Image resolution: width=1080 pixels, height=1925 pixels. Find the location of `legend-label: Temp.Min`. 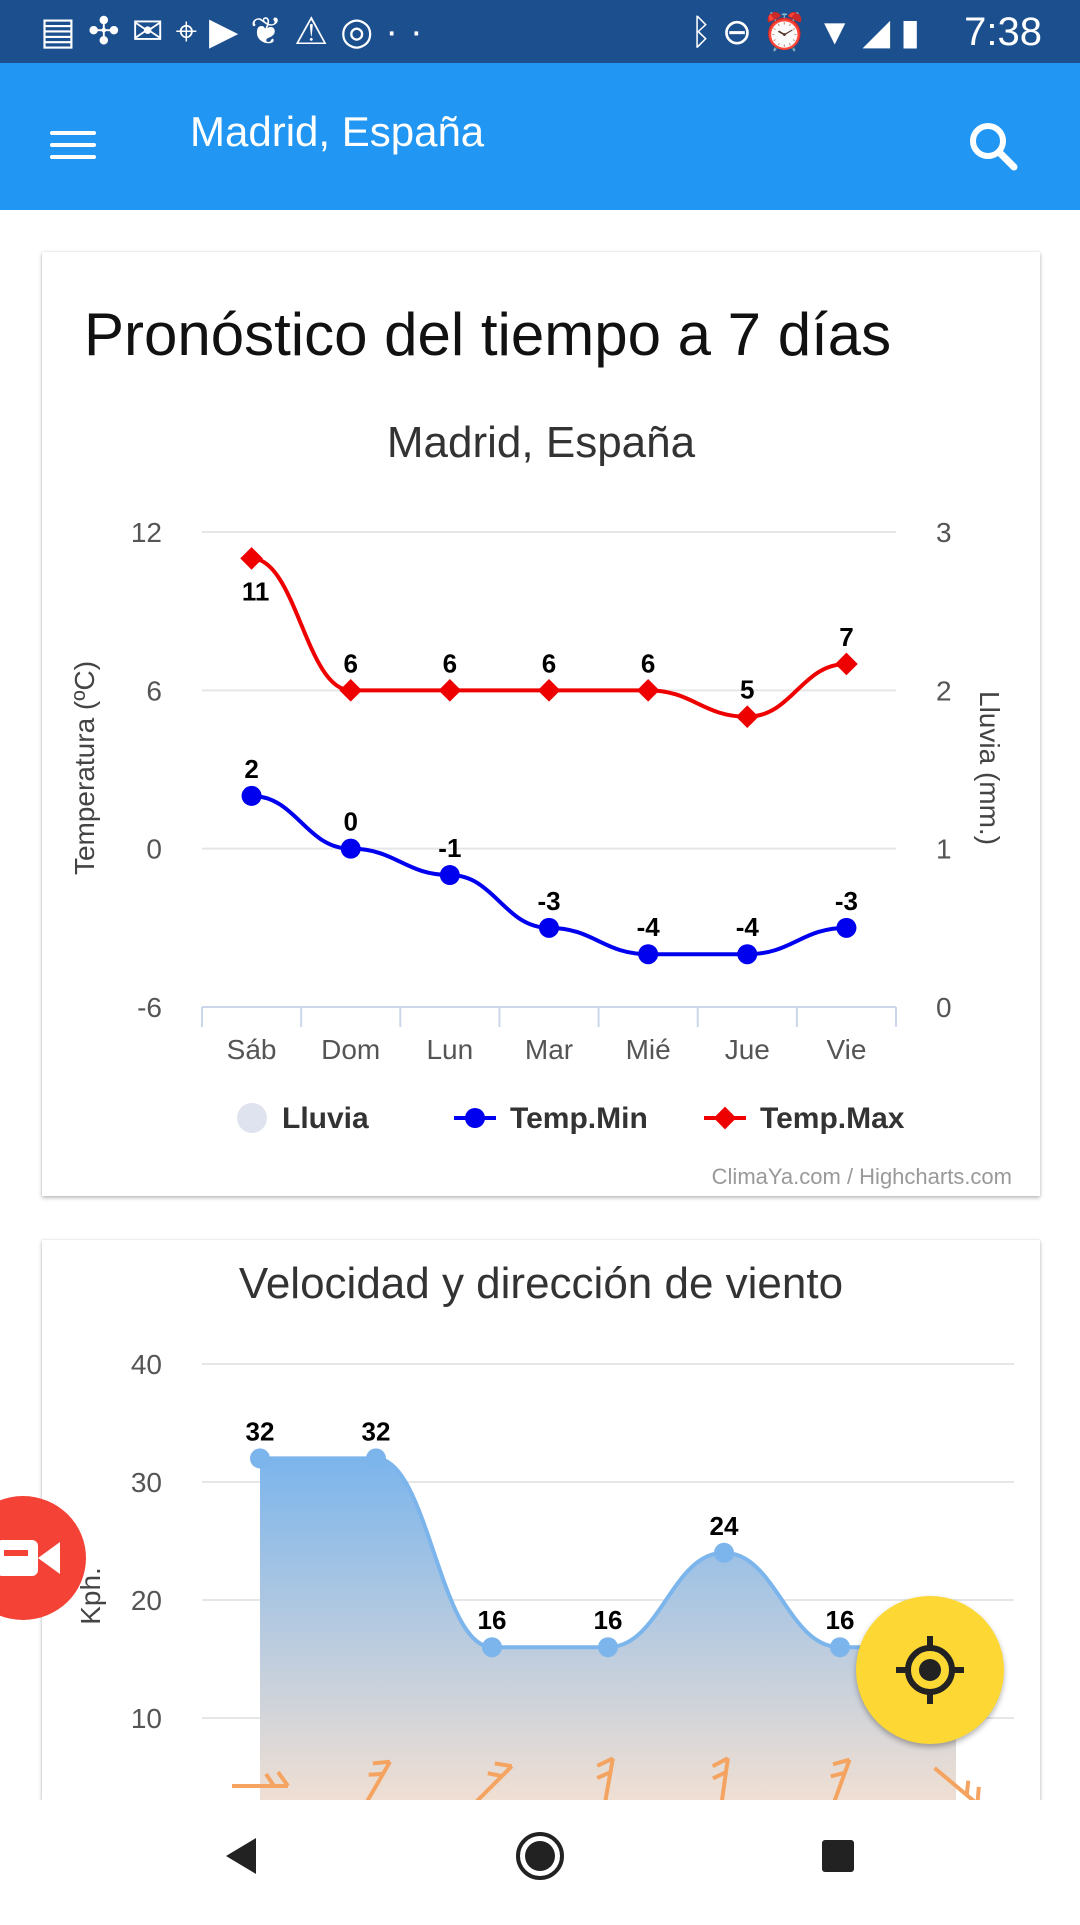

legend-label: Temp.Min is located at coordinates (579, 1118).